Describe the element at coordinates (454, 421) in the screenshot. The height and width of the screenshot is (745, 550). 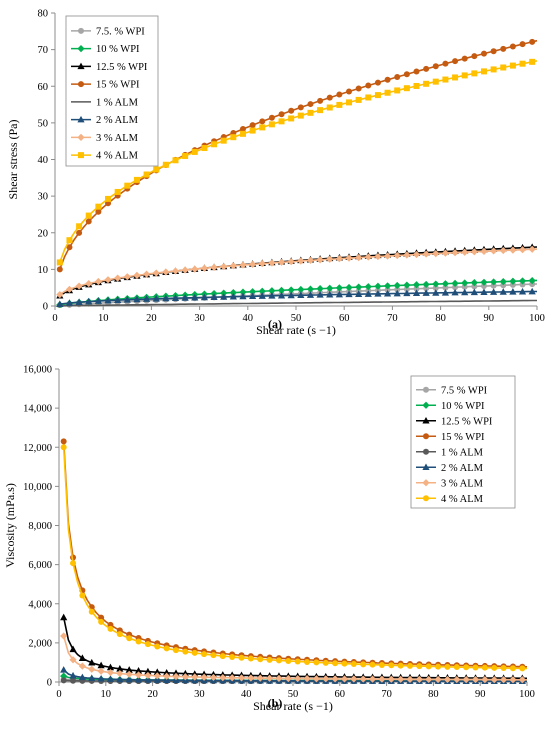
I see `legend-item: 12.5 % WPI` at that location.